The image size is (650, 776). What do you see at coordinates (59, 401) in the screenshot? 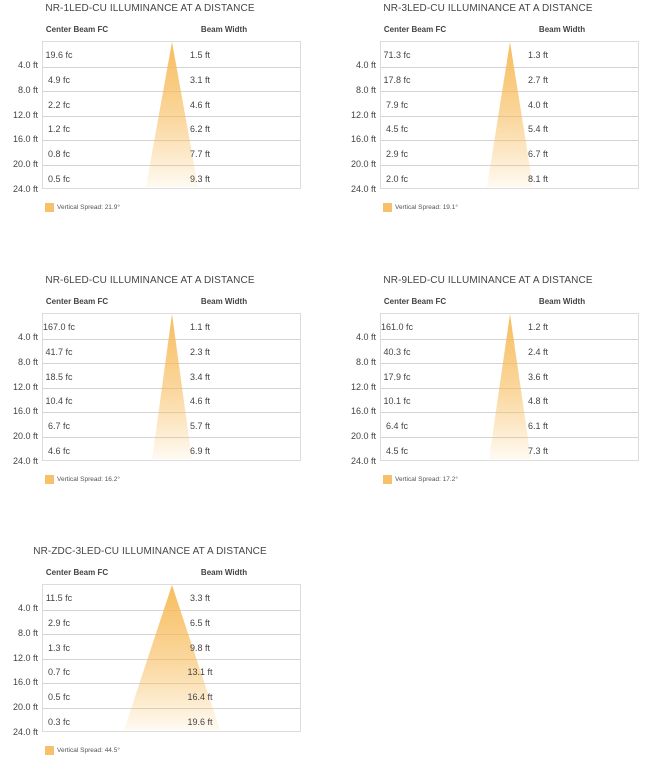
I see `center-beam-fc-value: 10.4 fc` at bounding box center [59, 401].